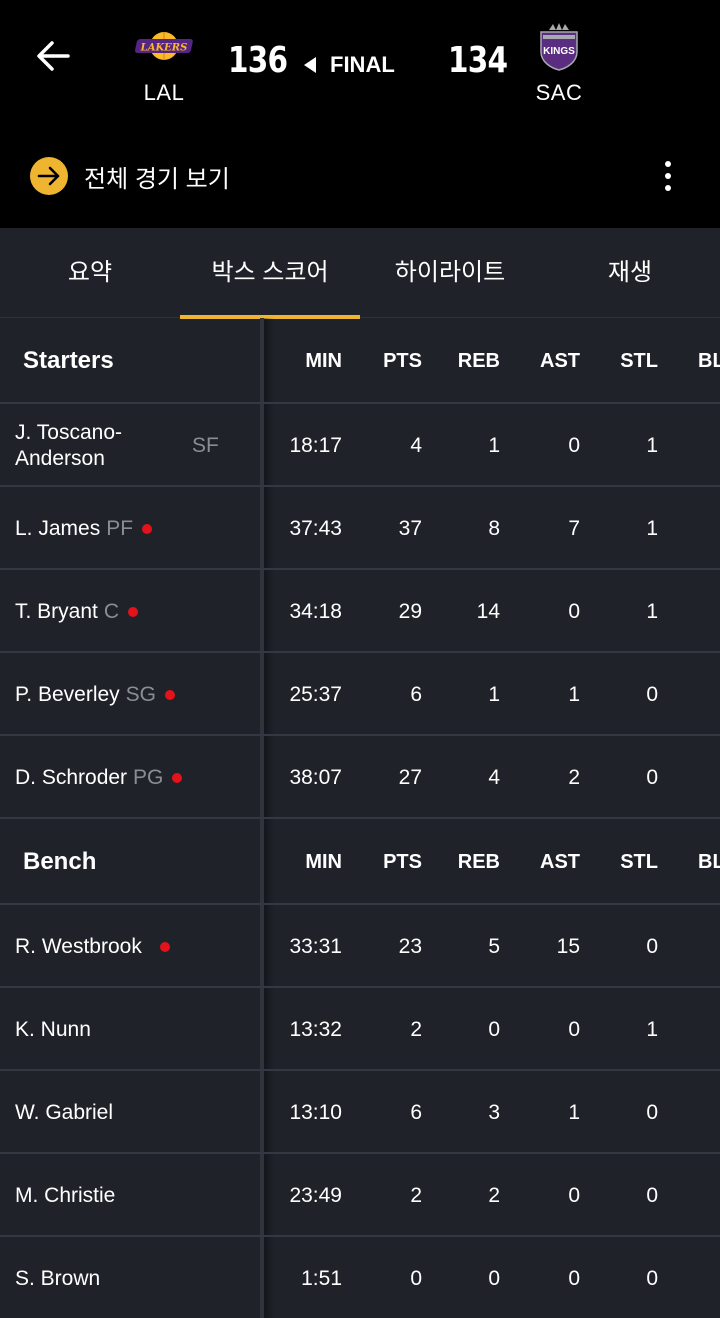 The height and width of the screenshot is (1318, 720). What do you see at coordinates (416, 1029) in the screenshot?
I see `stat-pts: 2` at bounding box center [416, 1029].